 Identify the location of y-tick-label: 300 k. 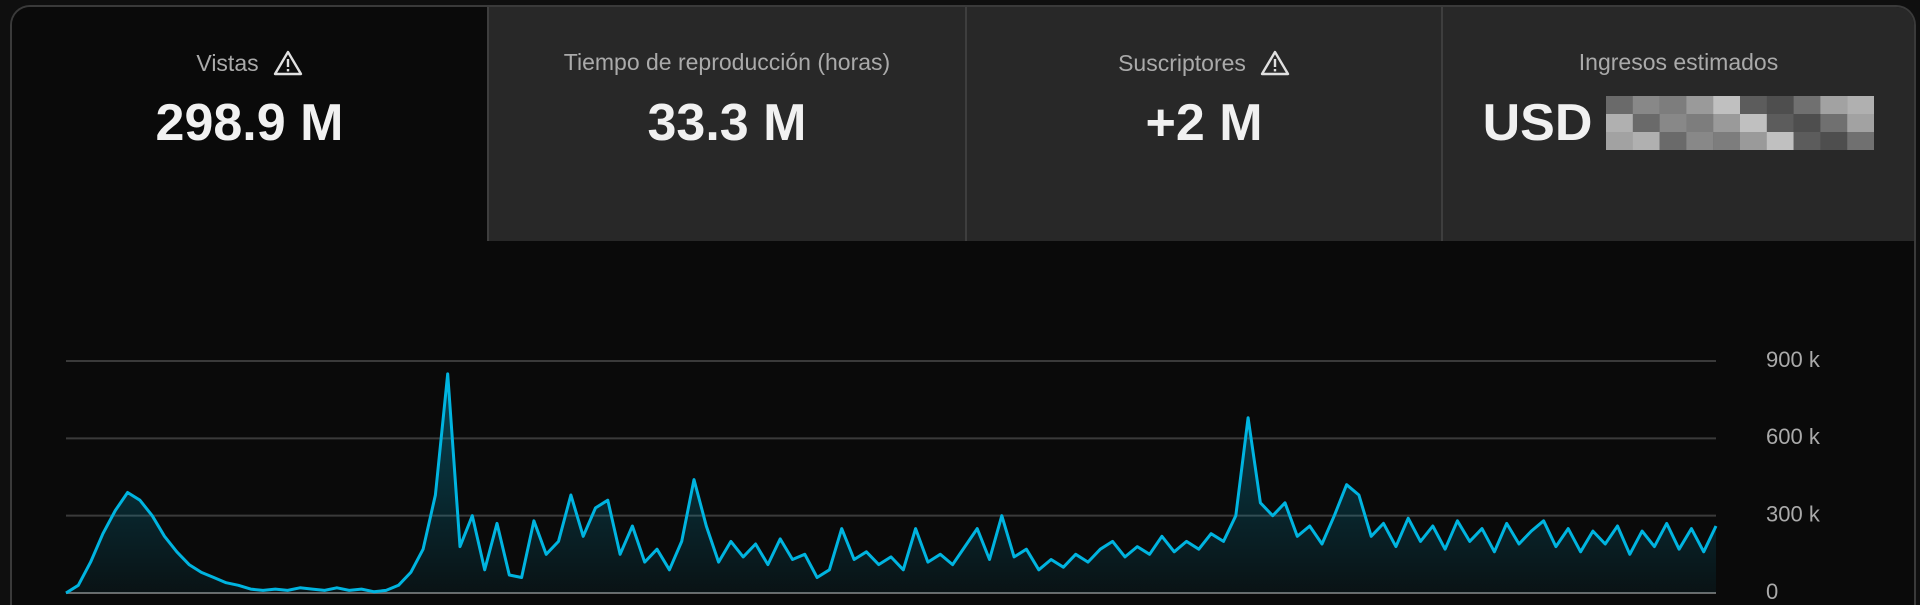
(1793, 513).